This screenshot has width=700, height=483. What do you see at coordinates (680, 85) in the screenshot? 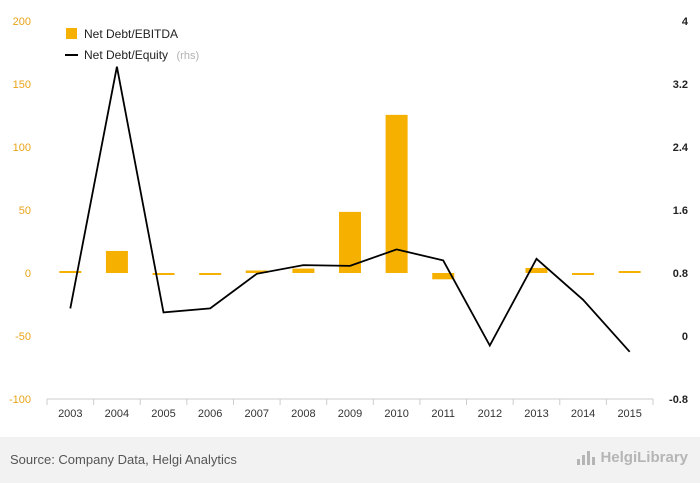
I see `right-tick-label: 3.2` at bounding box center [680, 85].